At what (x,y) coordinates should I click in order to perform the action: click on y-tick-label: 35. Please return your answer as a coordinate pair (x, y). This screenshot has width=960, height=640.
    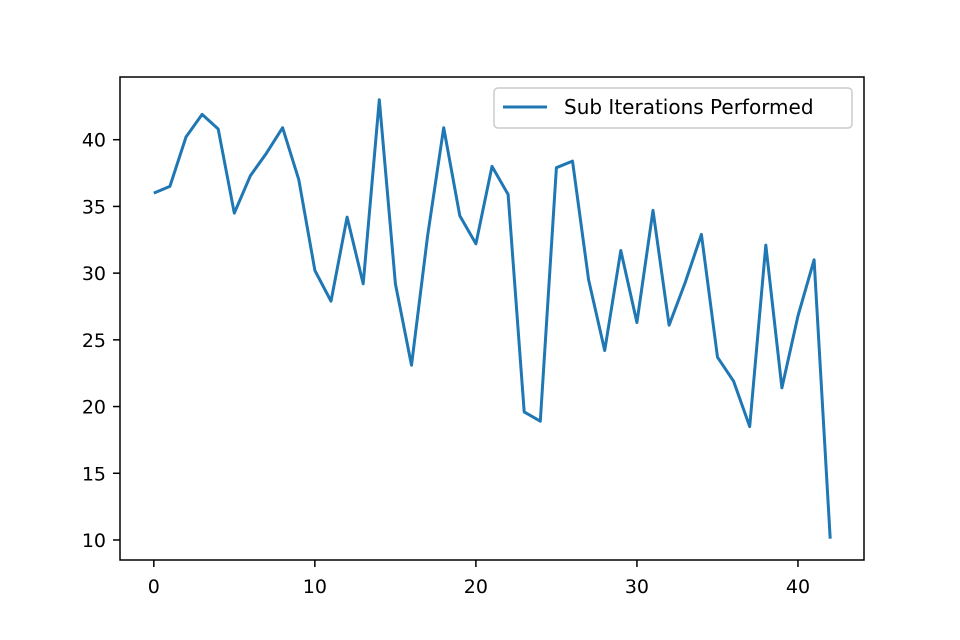
    Looking at the image, I should click on (94, 207).